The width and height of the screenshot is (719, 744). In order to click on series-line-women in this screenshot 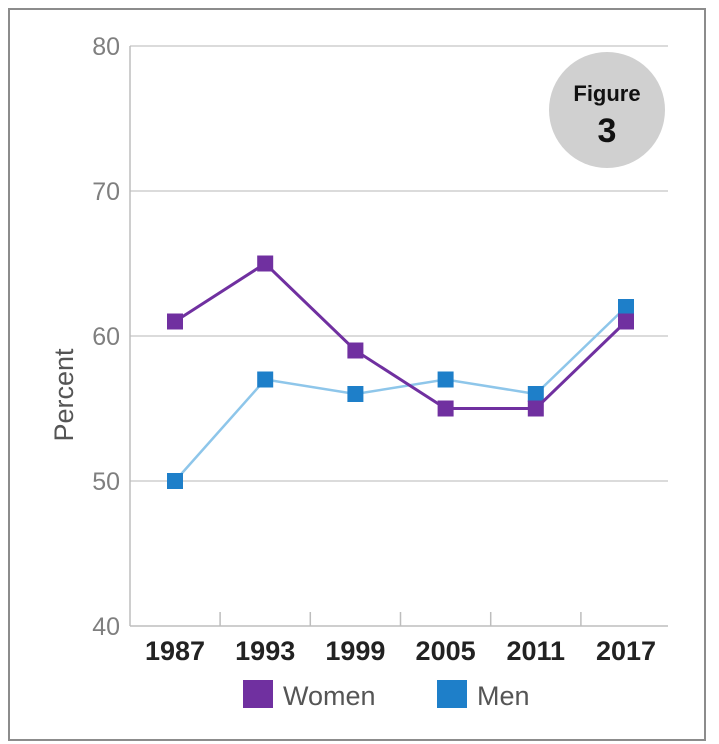, I will do `click(401, 335)`.